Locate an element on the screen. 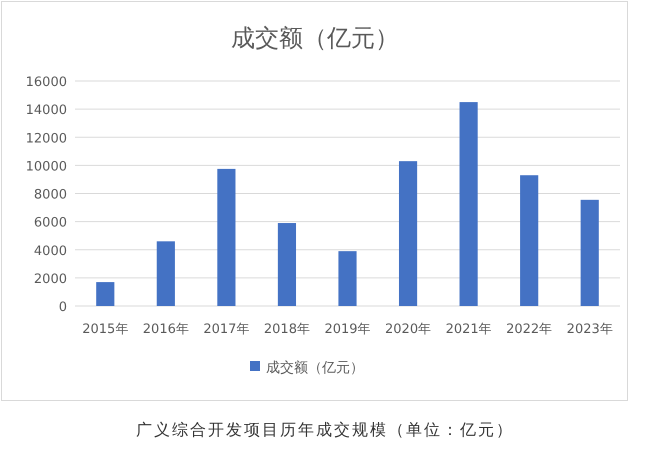 This screenshot has height=449, width=651. x-tick-label: 2015年 is located at coordinates (105, 329).